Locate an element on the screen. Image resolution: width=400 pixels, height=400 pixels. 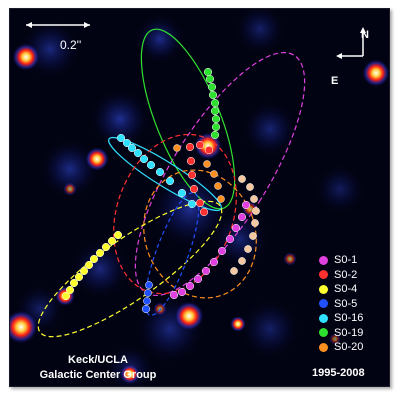
legend-label: S0-4 is located at coordinates (346, 289).